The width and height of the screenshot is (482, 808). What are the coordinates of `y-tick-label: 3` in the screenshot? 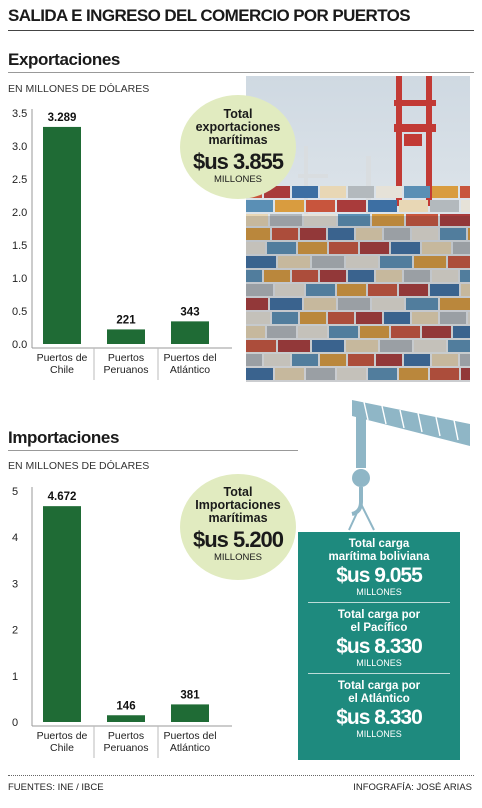 It's located at (15, 584).